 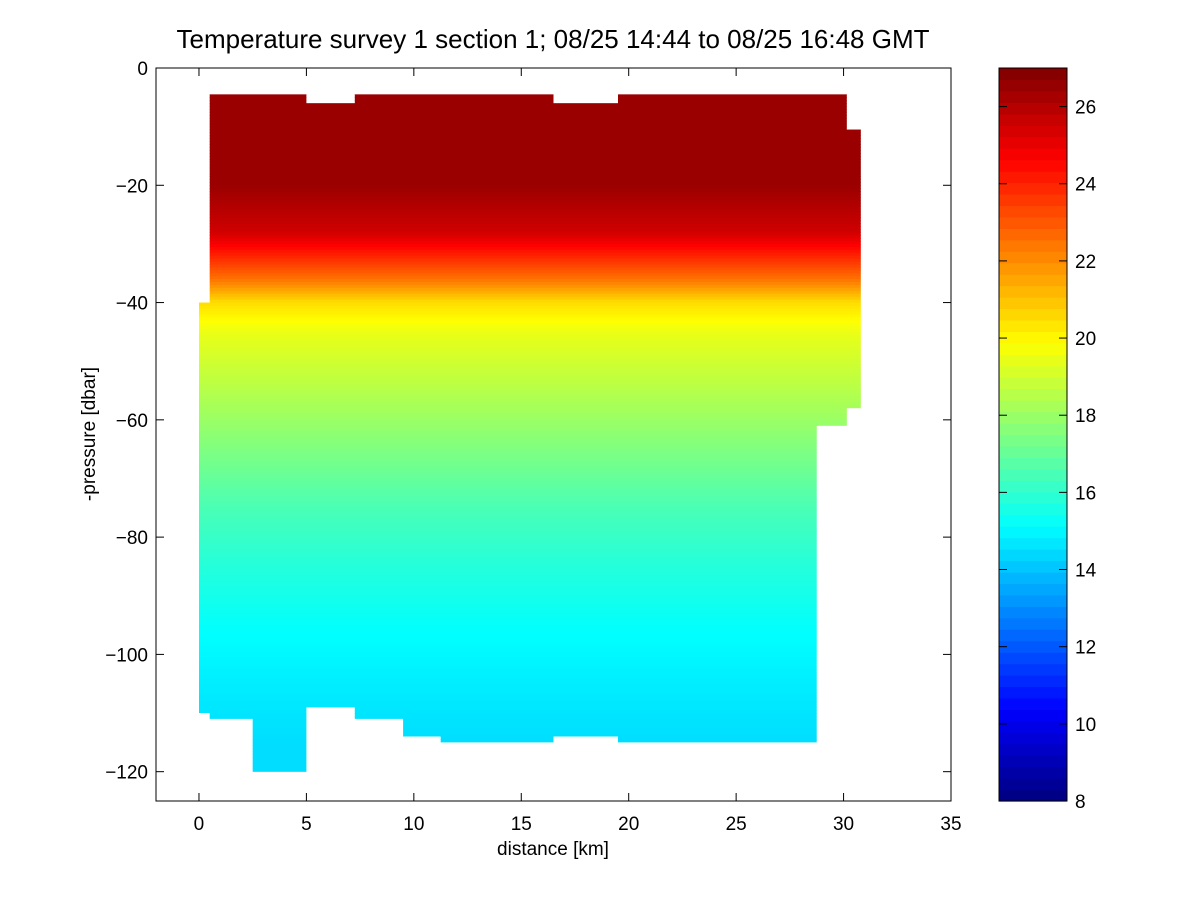 I want to click on x-tick-label: 25, so click(x=736, y=824).